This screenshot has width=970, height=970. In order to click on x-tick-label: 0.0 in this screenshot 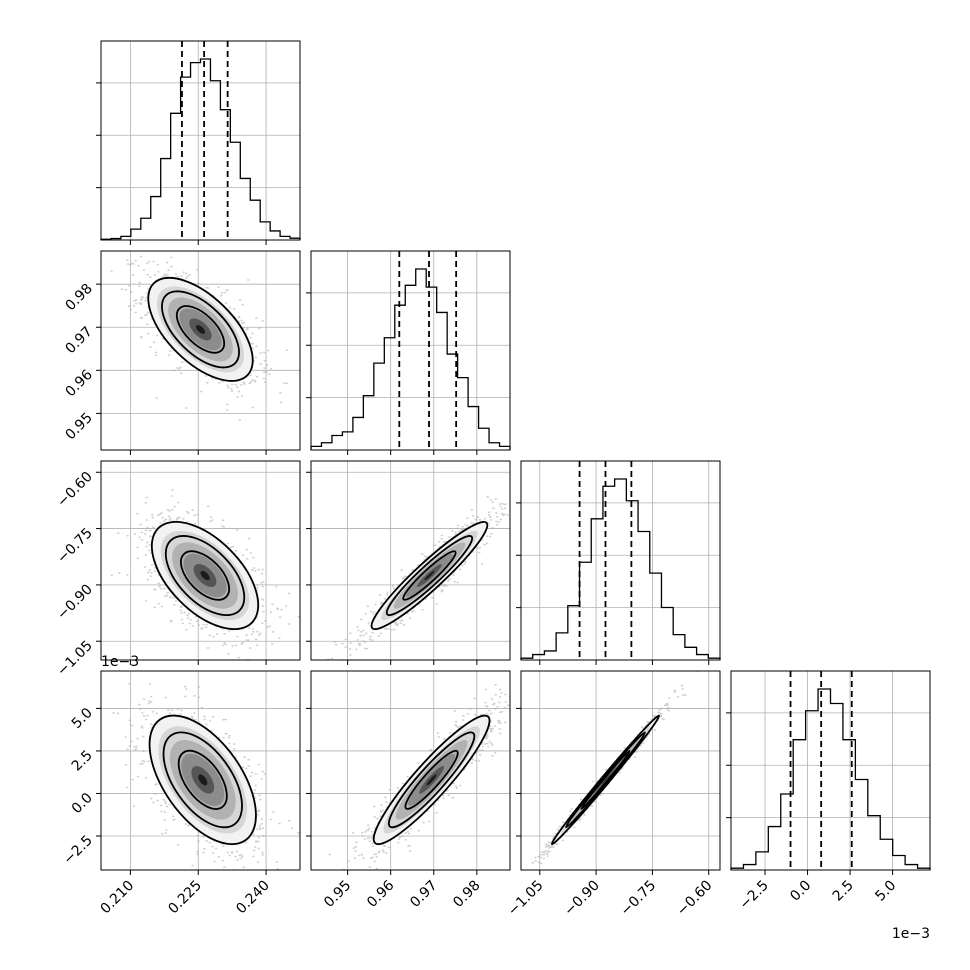, I will do `click(800, 891)`.